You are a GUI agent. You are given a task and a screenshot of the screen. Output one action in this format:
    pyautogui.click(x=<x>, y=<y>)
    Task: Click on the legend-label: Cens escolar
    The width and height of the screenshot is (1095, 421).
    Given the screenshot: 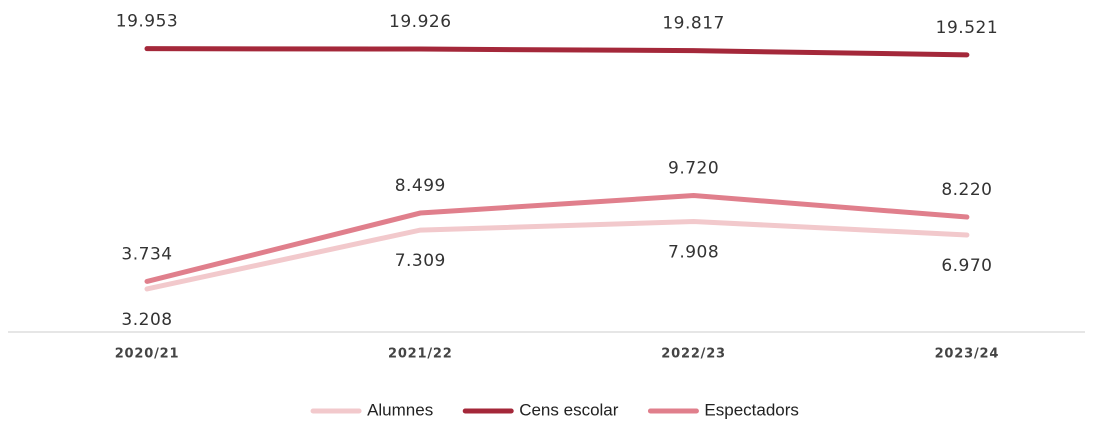 What is the action you would take?
    pyautogui.click(x=569, y=409)
    